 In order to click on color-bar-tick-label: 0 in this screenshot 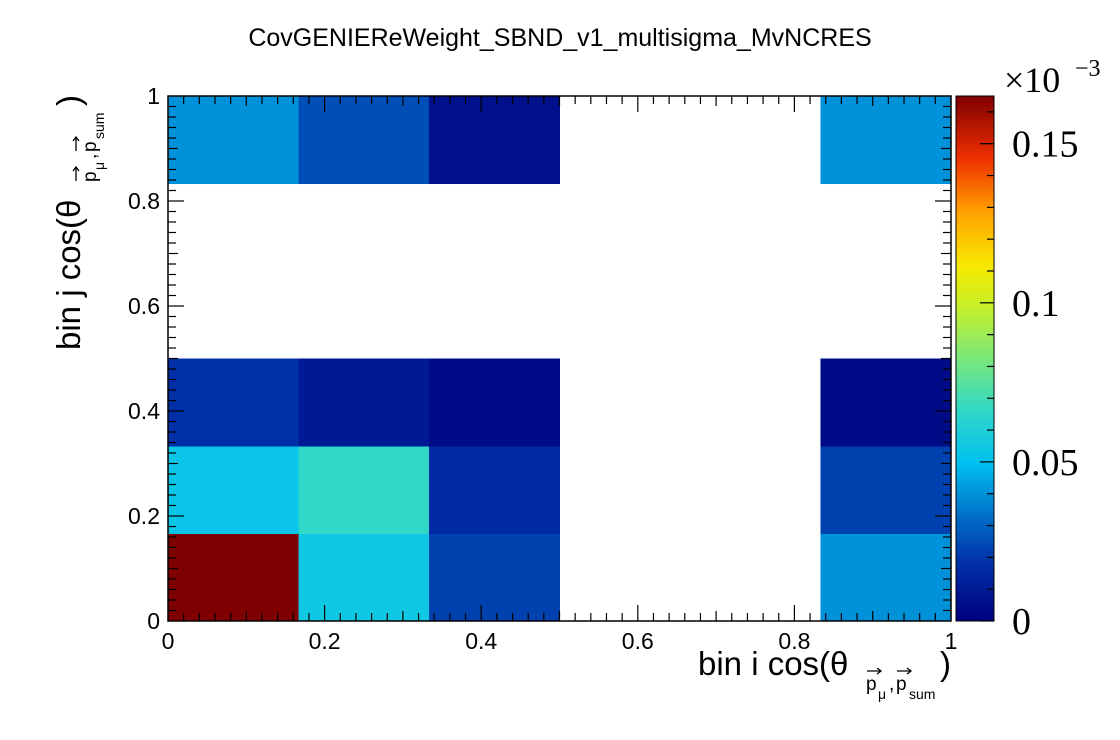, I will do `click(1021, 622)`.